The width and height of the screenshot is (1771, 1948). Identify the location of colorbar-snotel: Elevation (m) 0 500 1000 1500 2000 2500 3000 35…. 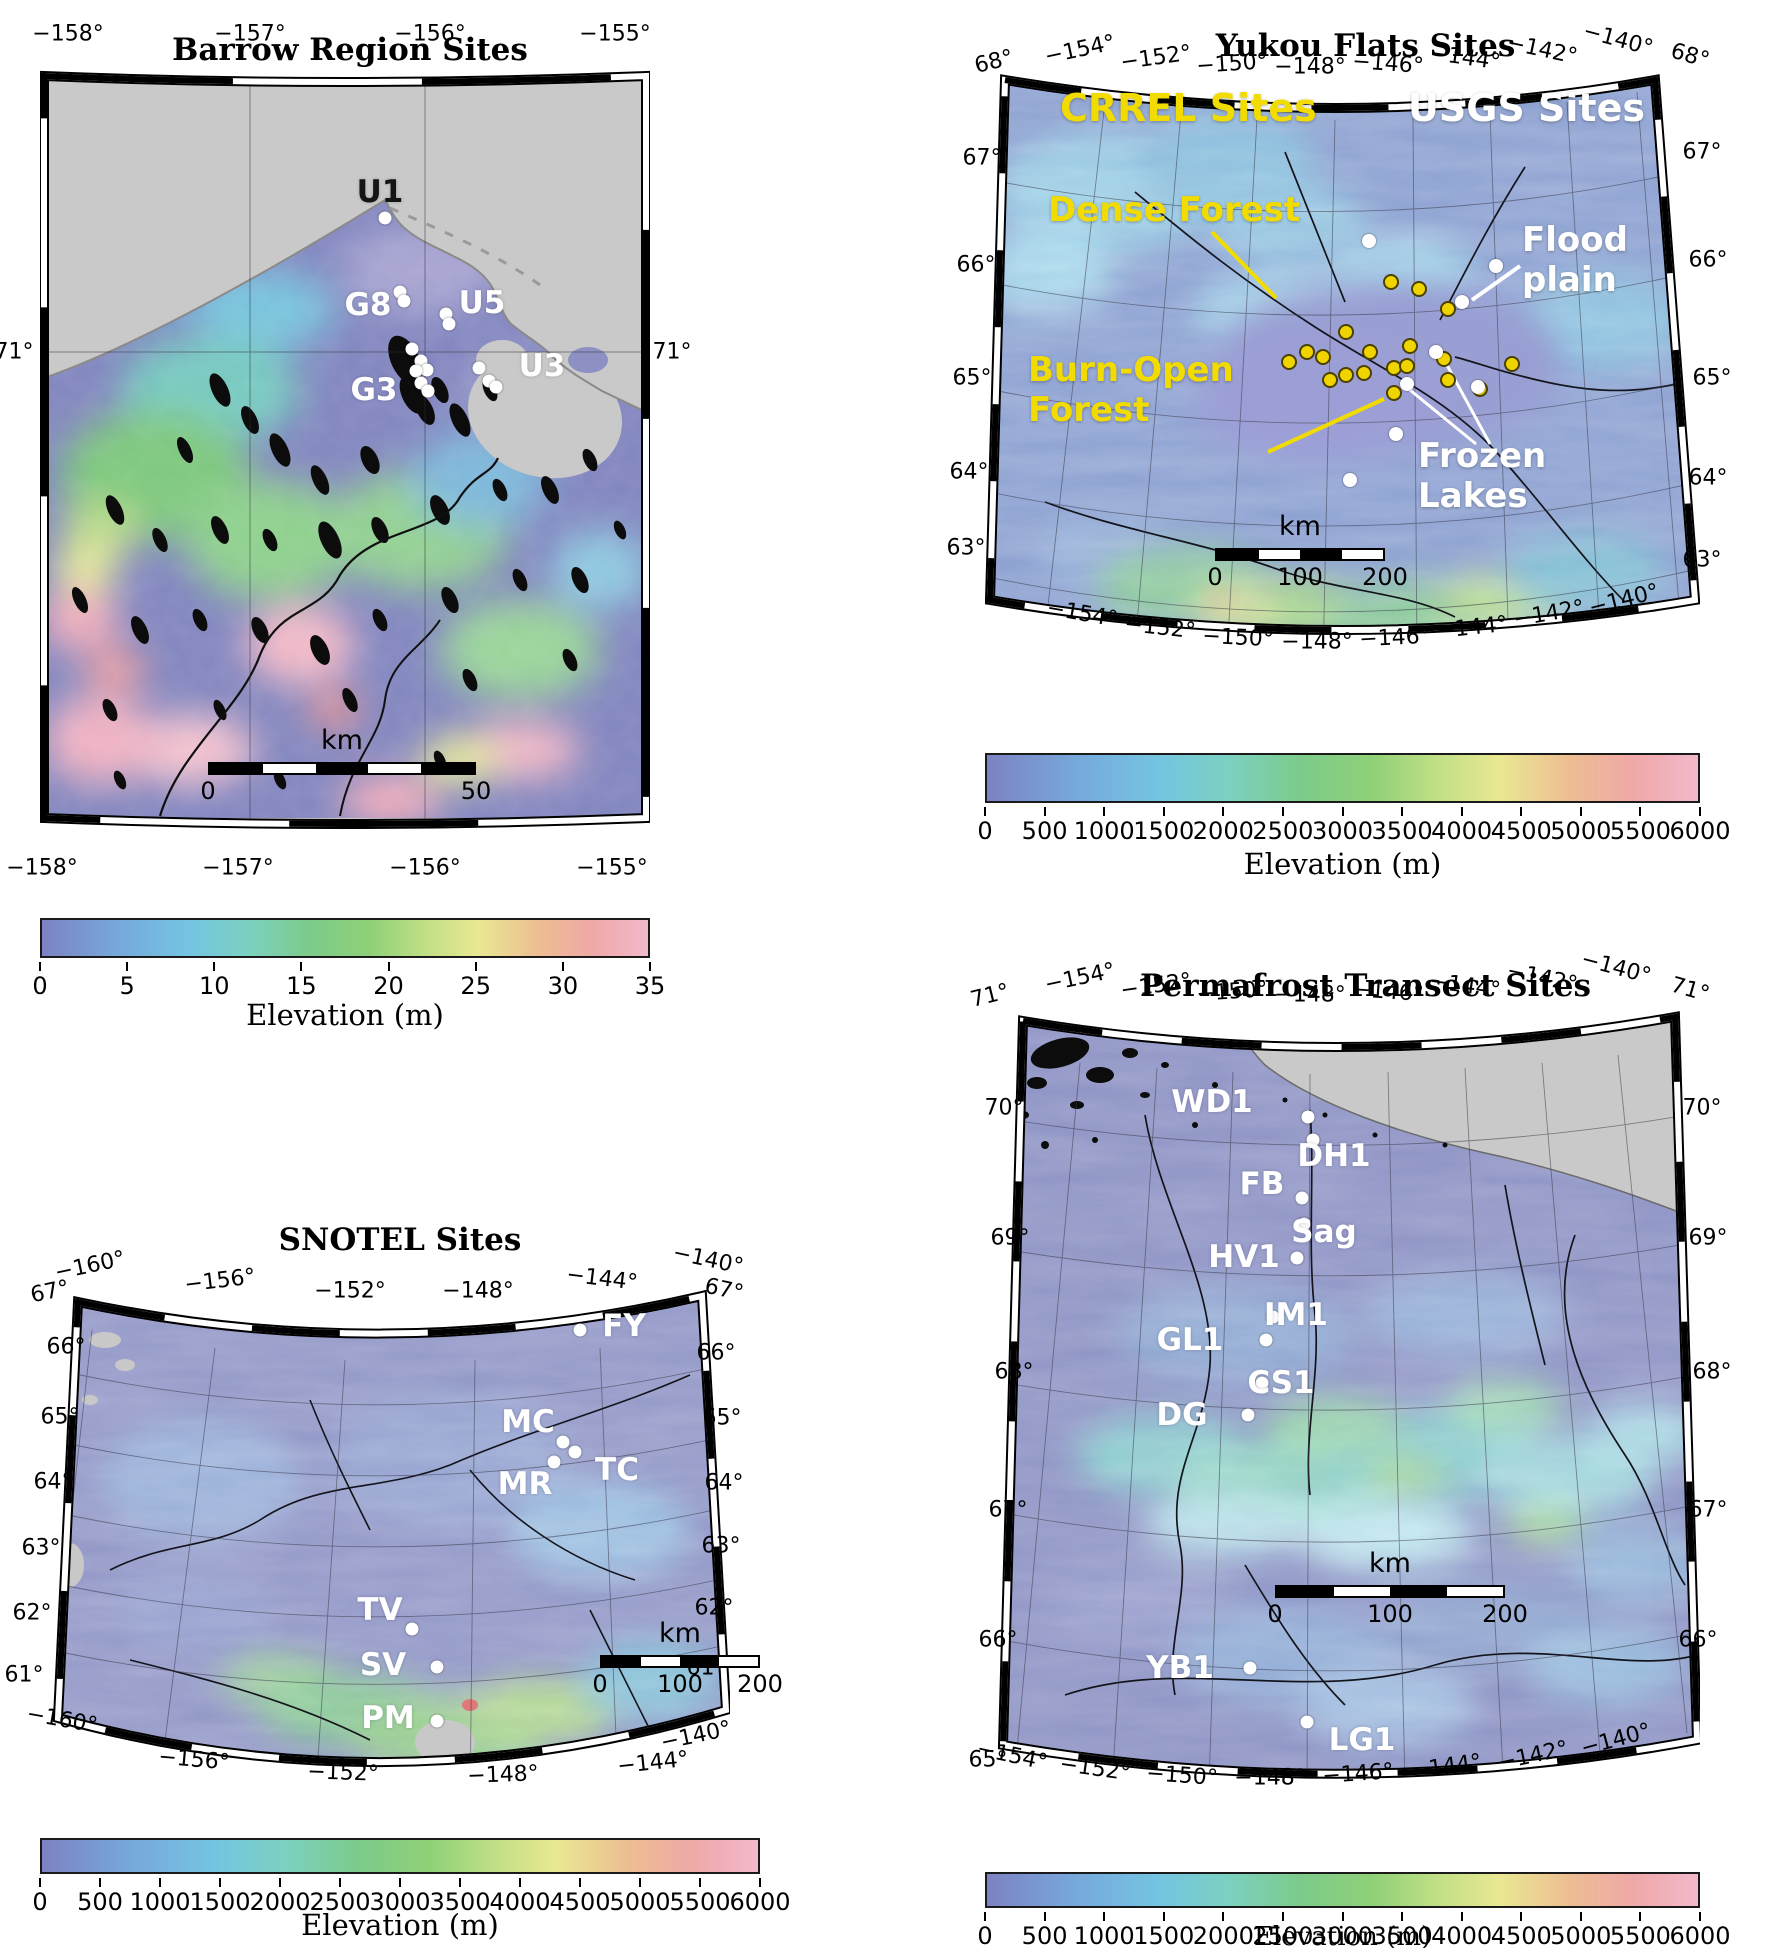
(411, 1893).